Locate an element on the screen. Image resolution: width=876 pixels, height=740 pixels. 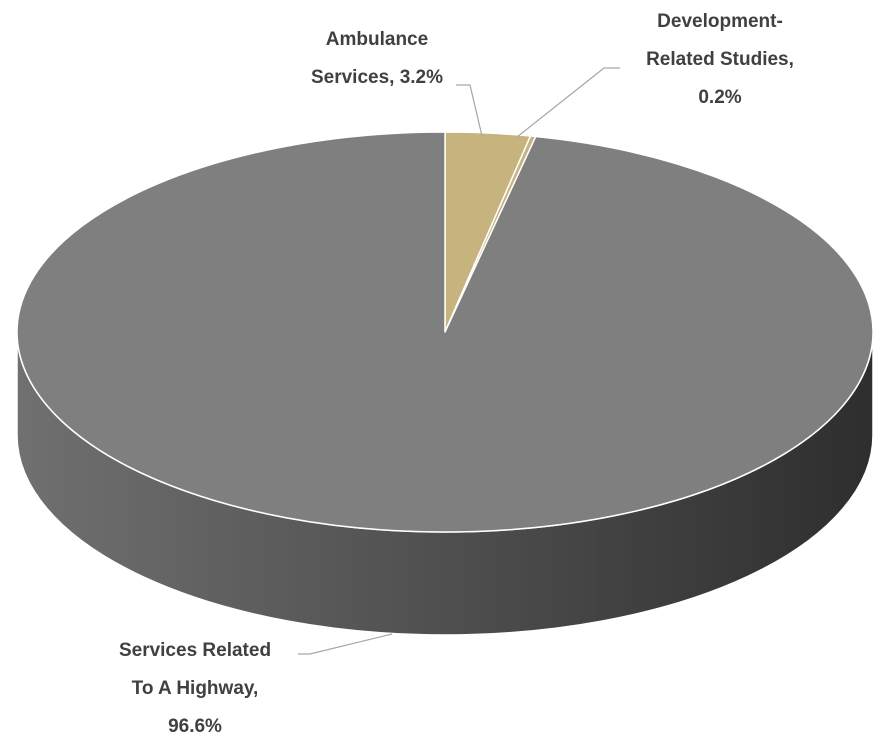
slice-label-line: Services, 3.2% is located at coordinates (377, 77).